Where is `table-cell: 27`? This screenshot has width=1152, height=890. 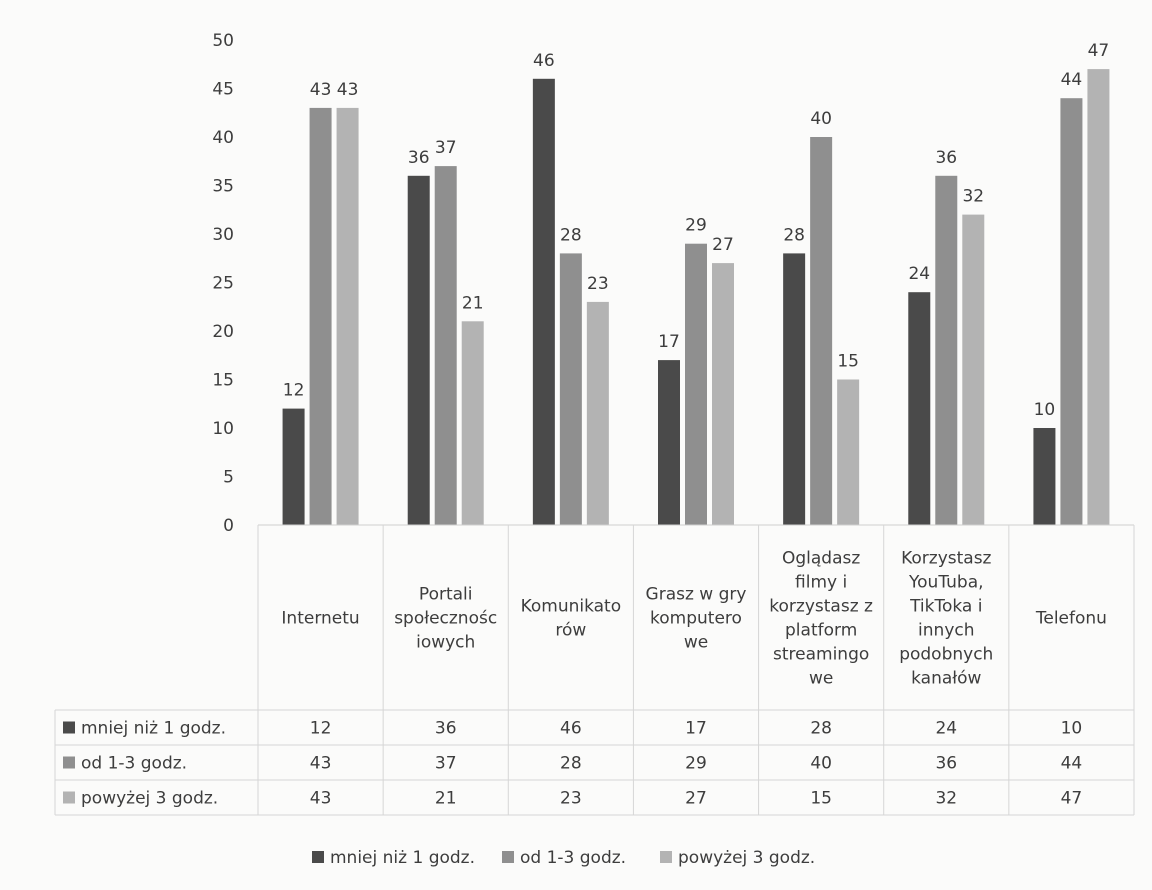
table-cell: 27 is located at coordinates (696, 799).